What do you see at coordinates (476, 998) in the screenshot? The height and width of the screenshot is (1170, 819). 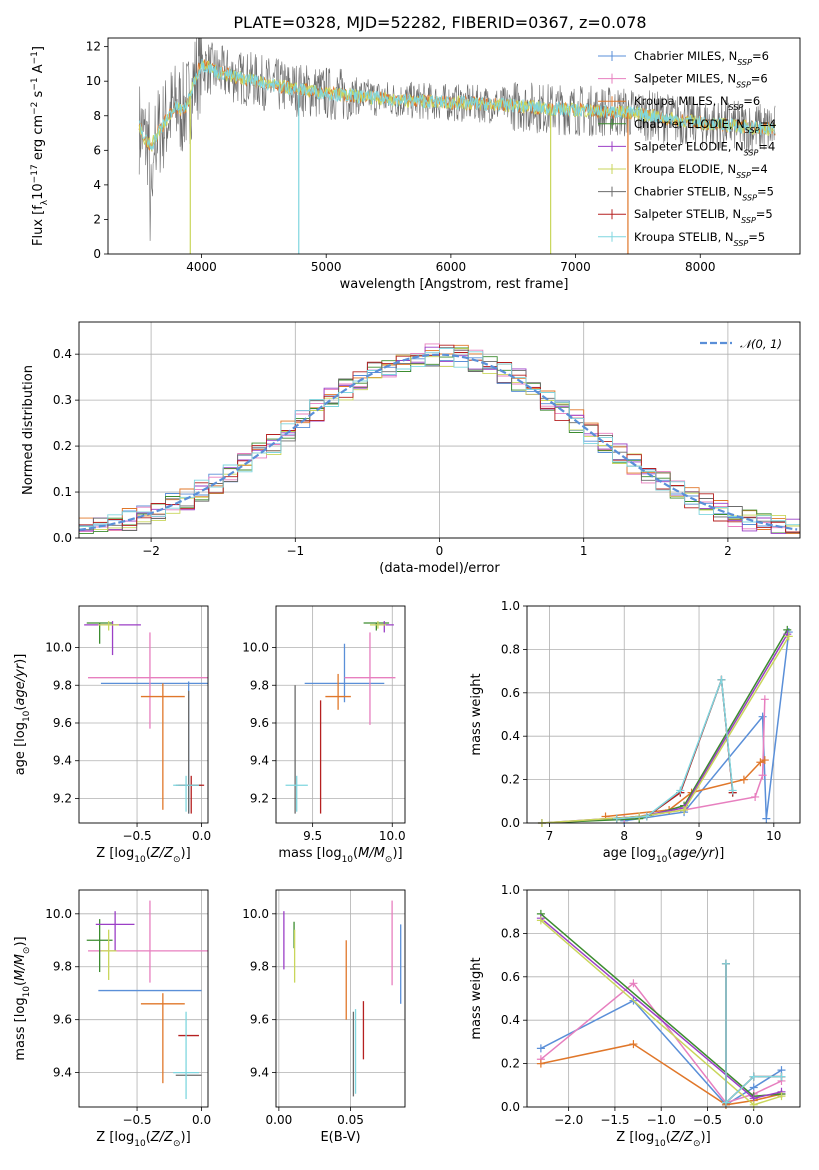 I see `massweight_vs_Z-y-label: mass weight` at bounding box center [476, 998].